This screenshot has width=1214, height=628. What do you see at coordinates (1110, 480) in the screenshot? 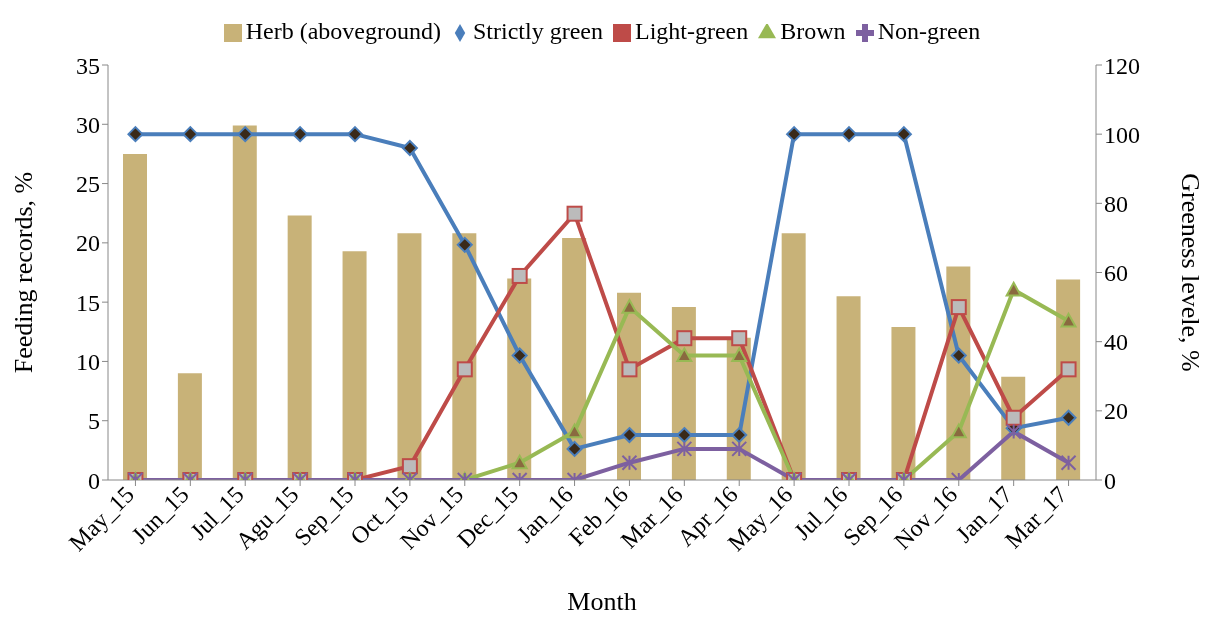
I see `y2-tick-label: 0` at bounding box center [1110, 480].